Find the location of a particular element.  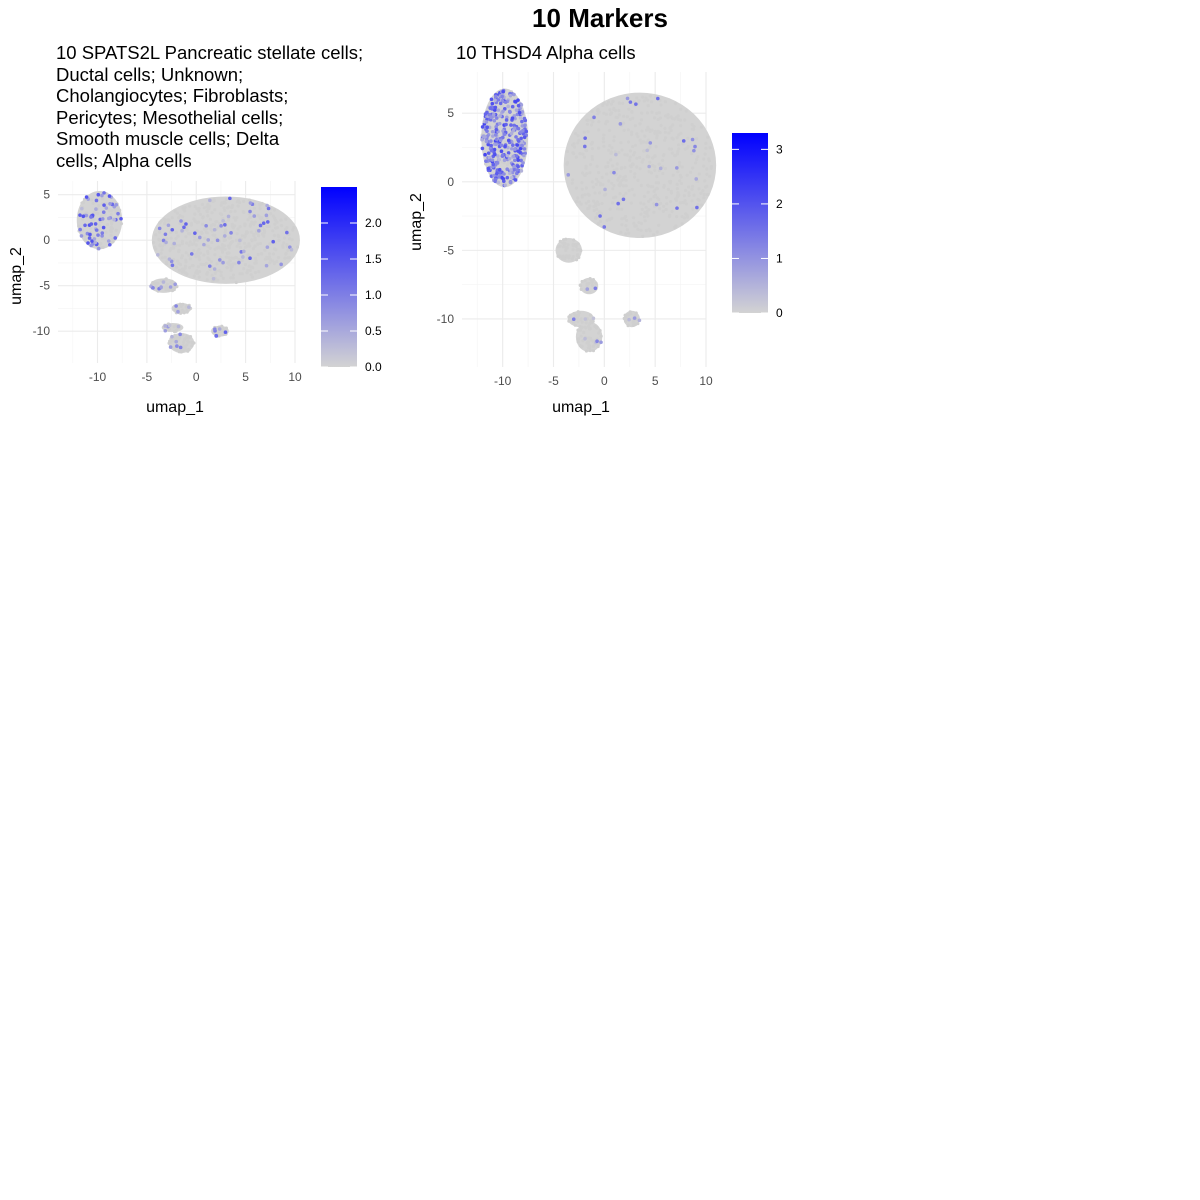

color-legend: 0.0 0.5 1.0 1.5 2.0 is located at coordinates (351, 280).